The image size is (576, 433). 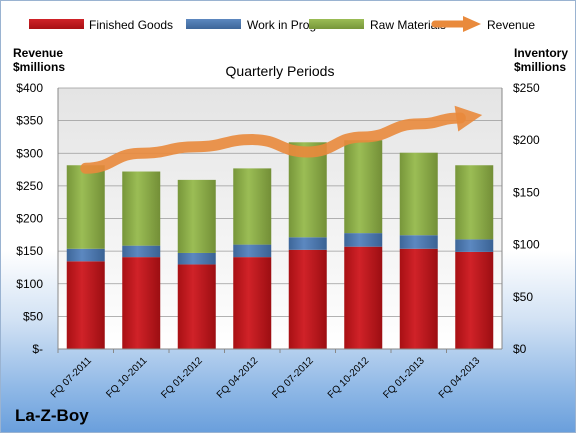 I want to click on left-tick-label: $100, so click(x=29, y=284).